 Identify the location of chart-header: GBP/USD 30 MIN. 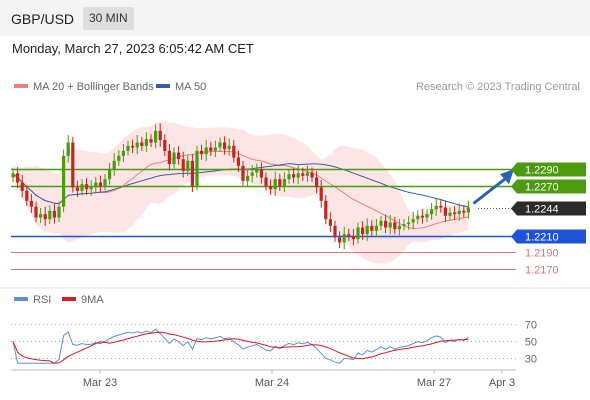
(295, 18).